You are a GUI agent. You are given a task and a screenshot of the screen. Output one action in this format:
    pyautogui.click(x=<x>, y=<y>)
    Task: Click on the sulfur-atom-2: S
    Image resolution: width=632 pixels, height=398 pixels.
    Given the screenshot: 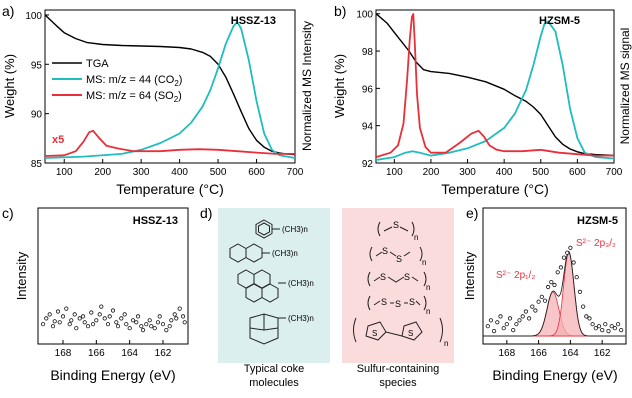 What is the action you would take?
    pyautogui.click(x=385, y=251)
    